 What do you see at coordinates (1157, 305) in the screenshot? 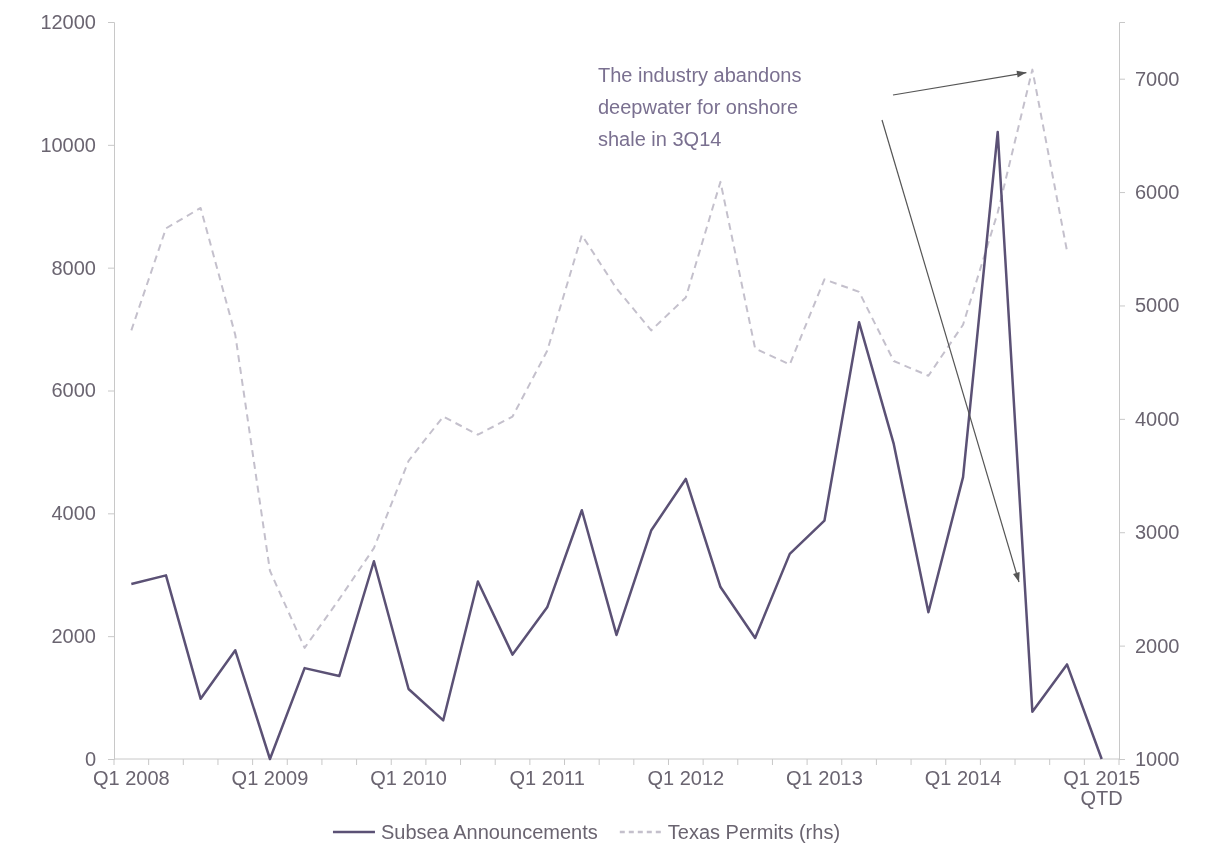
I see `y2-tick-label: 5000` at bounding box center [1157, 305].